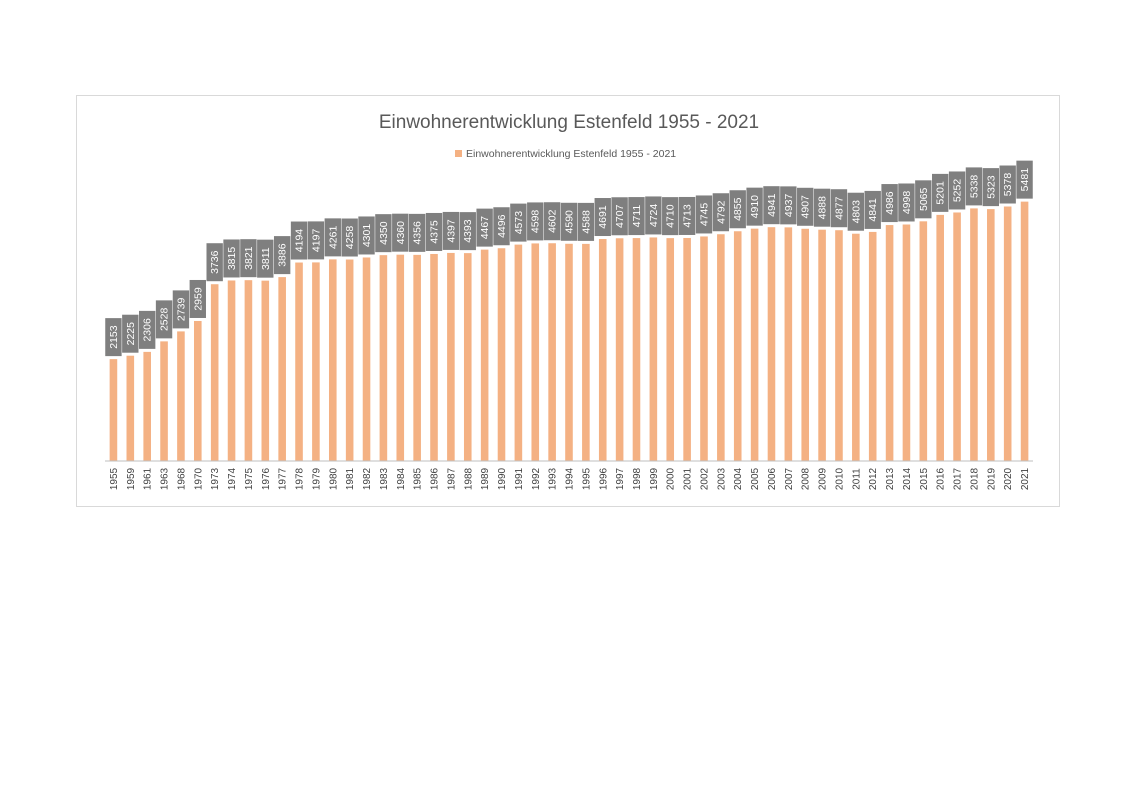 This screenshot has width=1132, height=800. Describe the element at coordinates (586, 478) in the screenshot. I see `x-tick-label-1995: 1995` at that location.